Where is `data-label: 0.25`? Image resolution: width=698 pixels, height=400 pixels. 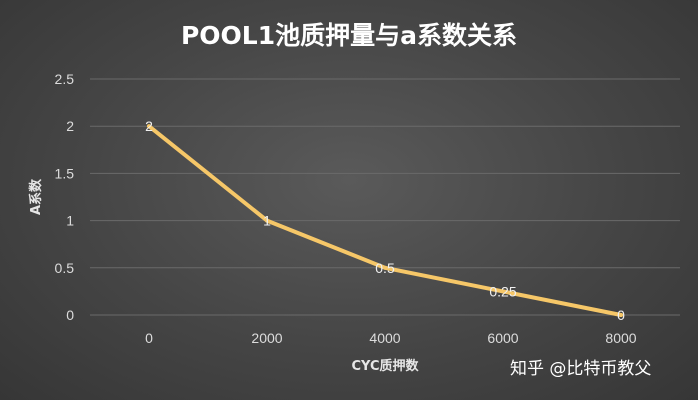
data-label: 0.25 is located at coordinates (502, 291).